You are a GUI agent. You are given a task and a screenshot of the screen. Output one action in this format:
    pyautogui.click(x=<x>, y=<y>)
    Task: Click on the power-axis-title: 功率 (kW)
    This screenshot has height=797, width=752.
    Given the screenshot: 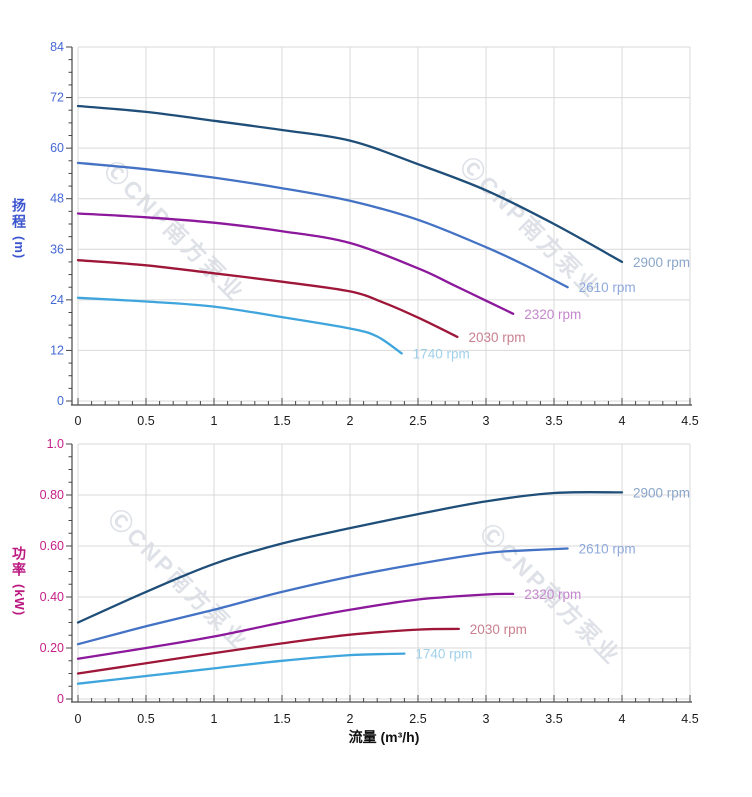 What is the action you would take?
    pyautogui.click(x=19, y=581)
    